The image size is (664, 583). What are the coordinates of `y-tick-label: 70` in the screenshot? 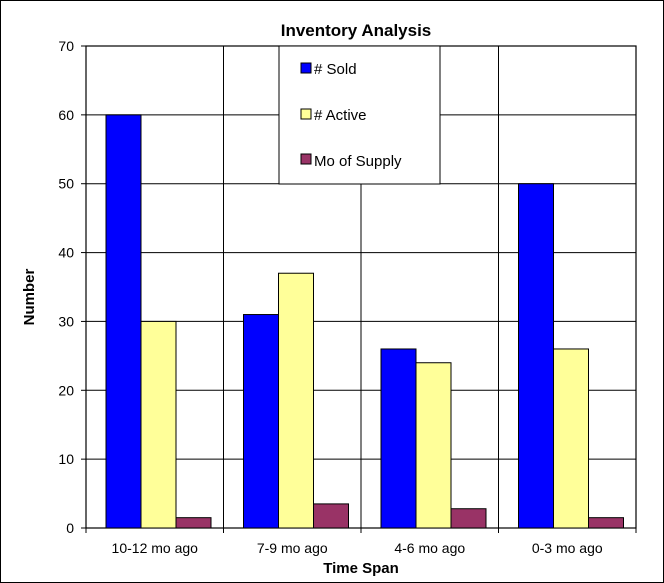 It's located at (66, 46).